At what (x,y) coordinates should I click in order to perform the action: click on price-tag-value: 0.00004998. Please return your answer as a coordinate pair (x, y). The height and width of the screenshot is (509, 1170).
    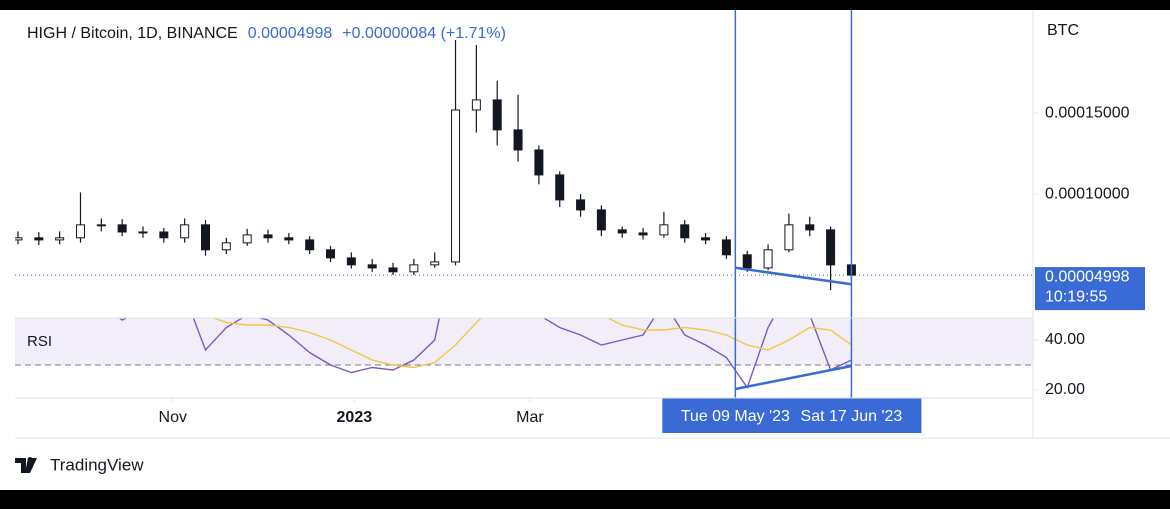
    Looking at the image, I should click on (1087, 276).